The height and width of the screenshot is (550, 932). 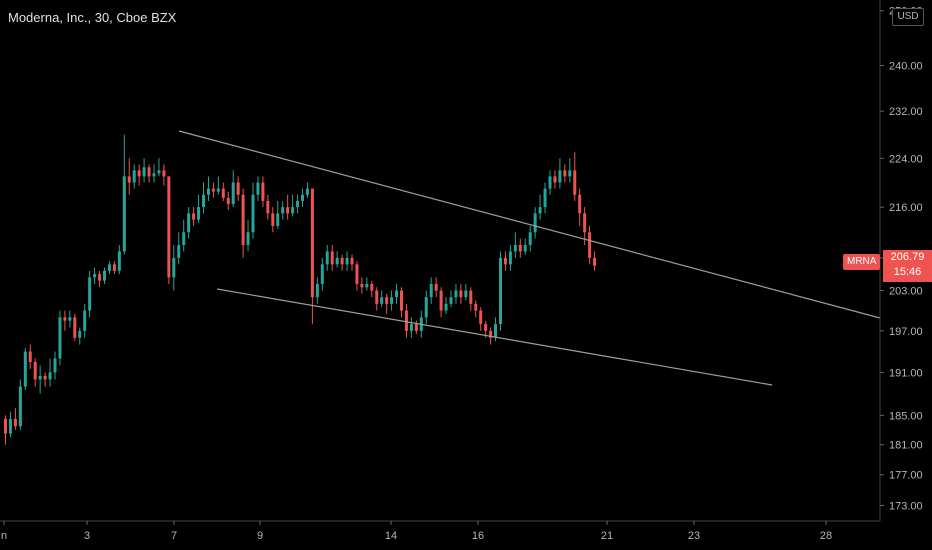 I want to click on time-tick-label: 23, so click(x=694, y=536).